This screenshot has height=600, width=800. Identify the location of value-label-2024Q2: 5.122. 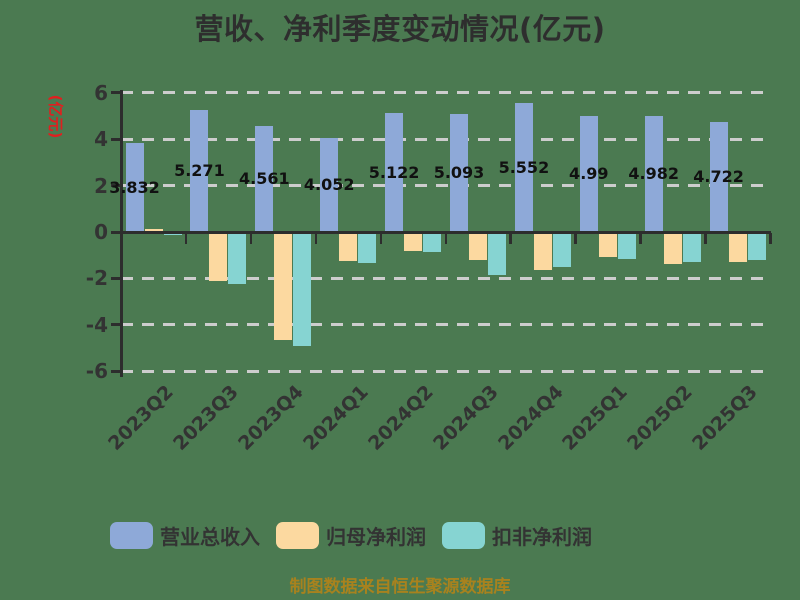
(394, 172).